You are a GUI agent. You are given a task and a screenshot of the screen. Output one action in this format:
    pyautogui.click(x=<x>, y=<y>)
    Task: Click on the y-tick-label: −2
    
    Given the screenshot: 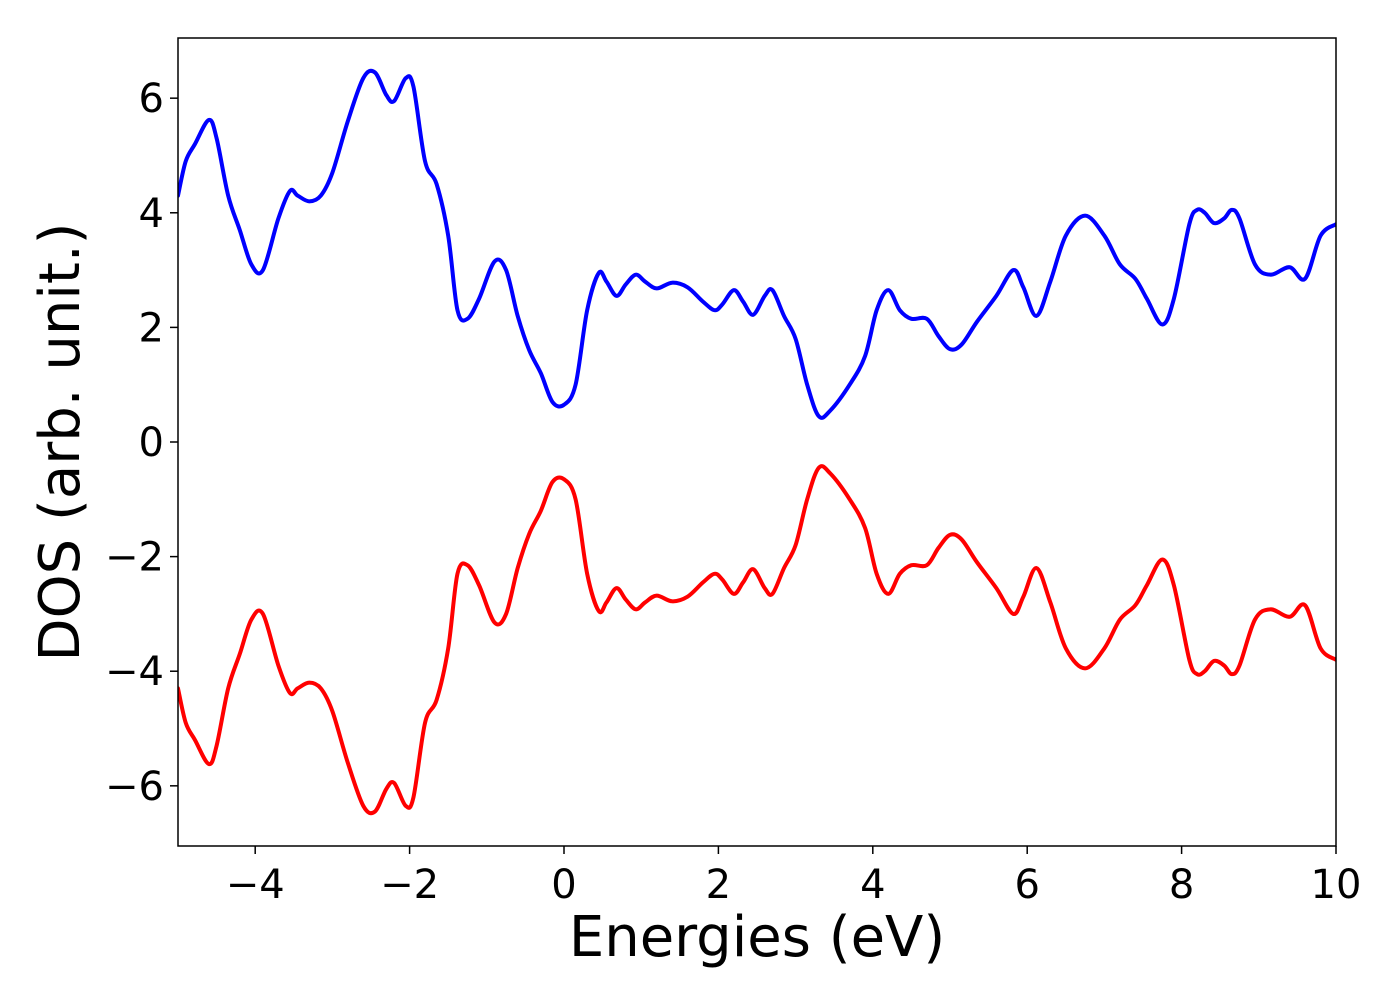 What is the action you would take?
    pyautogui.click(x=134, y=558)
    